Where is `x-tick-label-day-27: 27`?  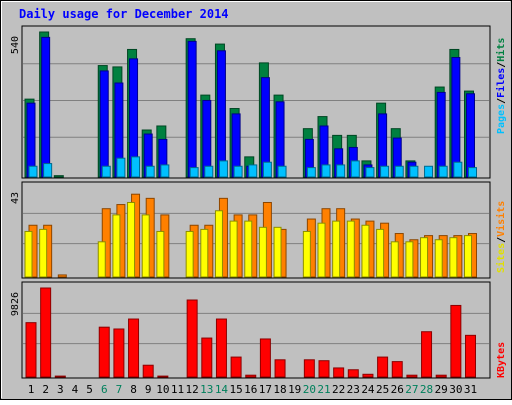 x-tick-label-day-27: 27 is located at coordinates (411, 389).